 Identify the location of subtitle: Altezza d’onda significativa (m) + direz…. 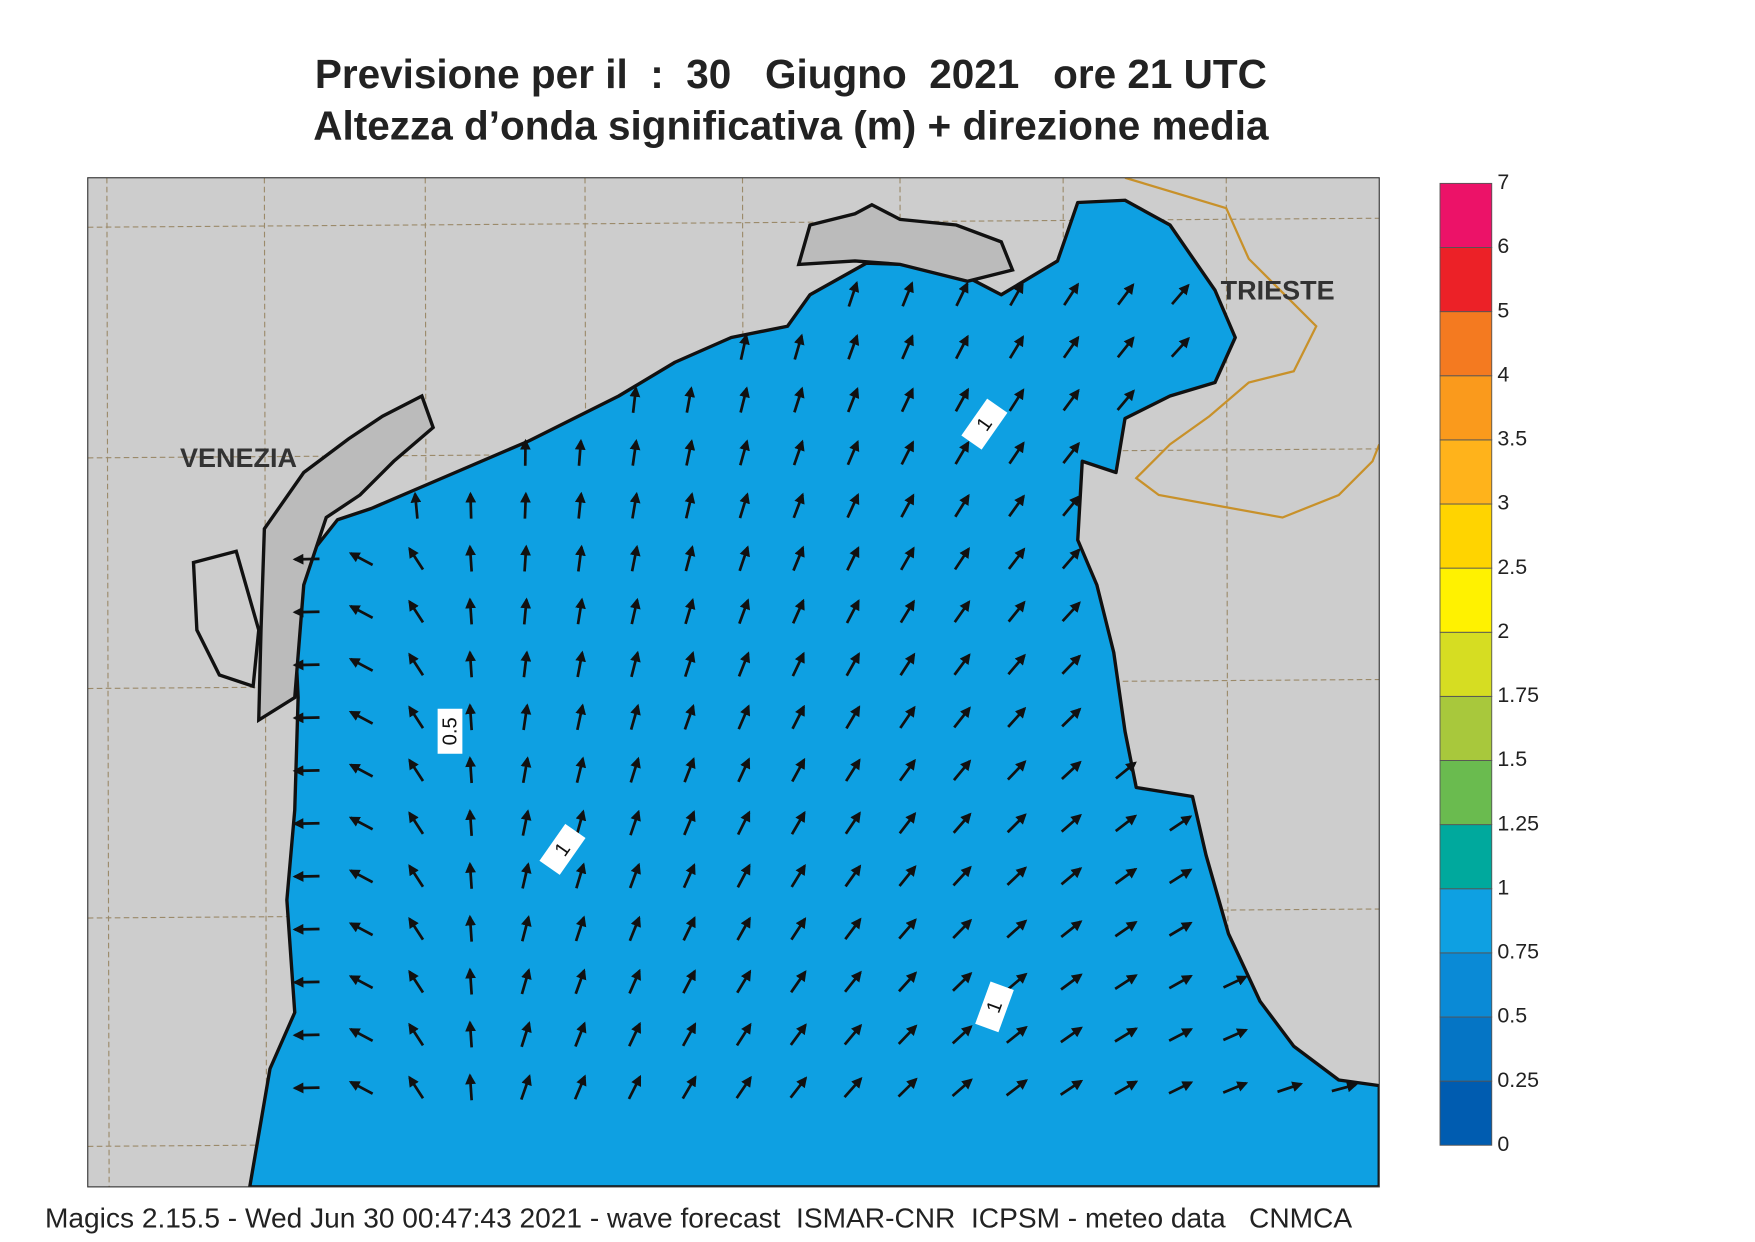
(791, 126).